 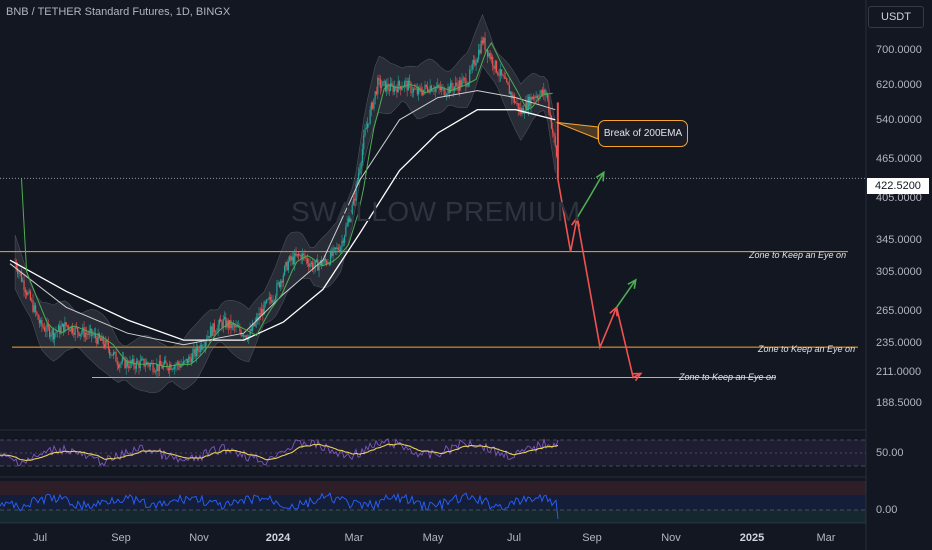 I want to click on watermark: SWALLOW PREMIUM, so click(x=436, y=211).